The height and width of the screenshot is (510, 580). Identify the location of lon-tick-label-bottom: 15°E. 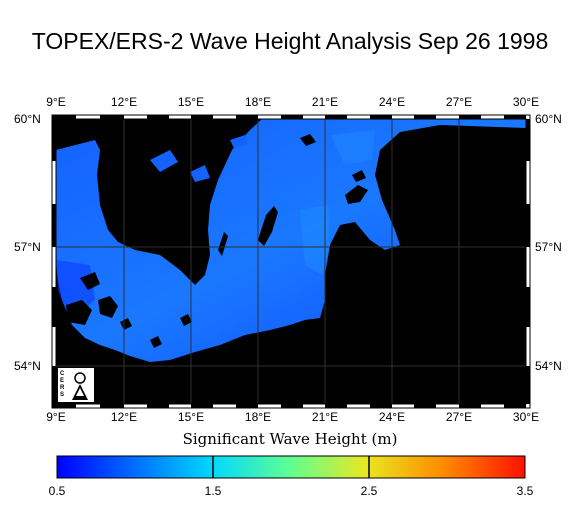
(191, 417).